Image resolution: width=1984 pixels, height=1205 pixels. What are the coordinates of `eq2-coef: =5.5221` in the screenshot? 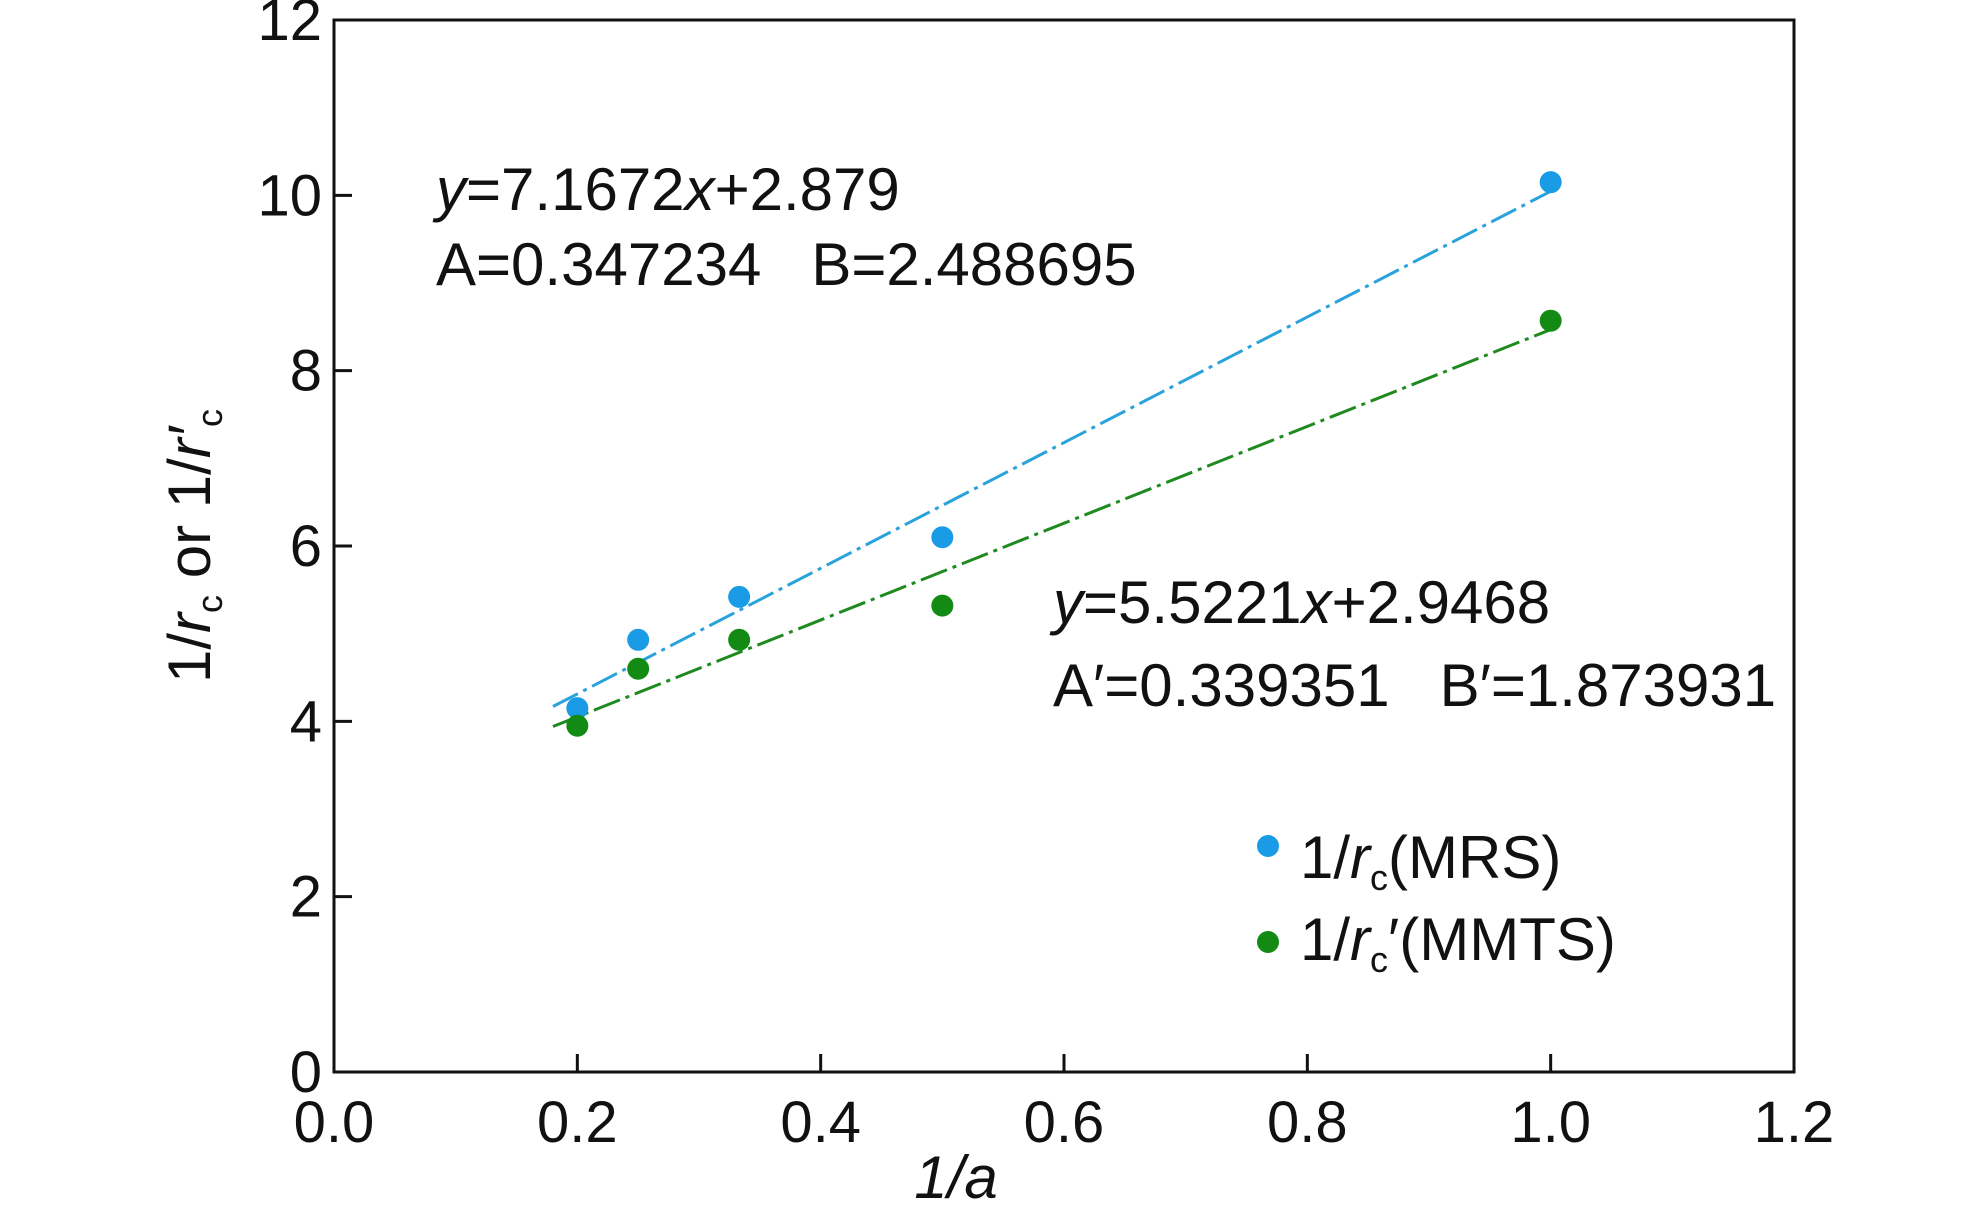 It's located at (1192, 602).